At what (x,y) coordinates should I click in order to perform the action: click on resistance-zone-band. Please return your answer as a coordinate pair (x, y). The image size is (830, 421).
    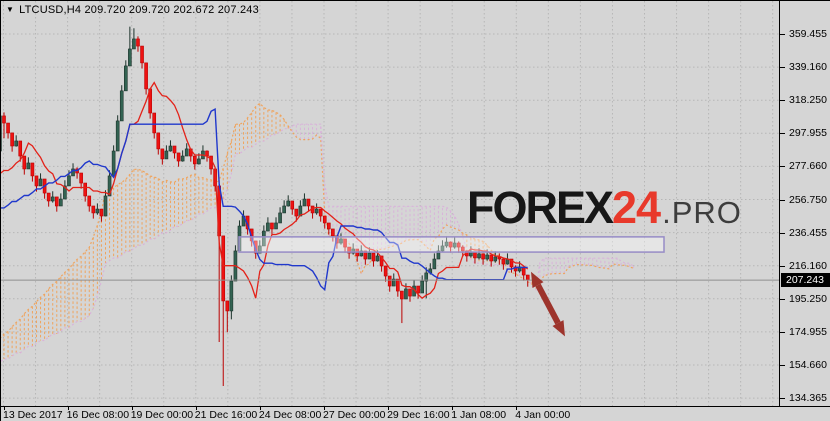
    Looking at the image, I should click on (451, 244).